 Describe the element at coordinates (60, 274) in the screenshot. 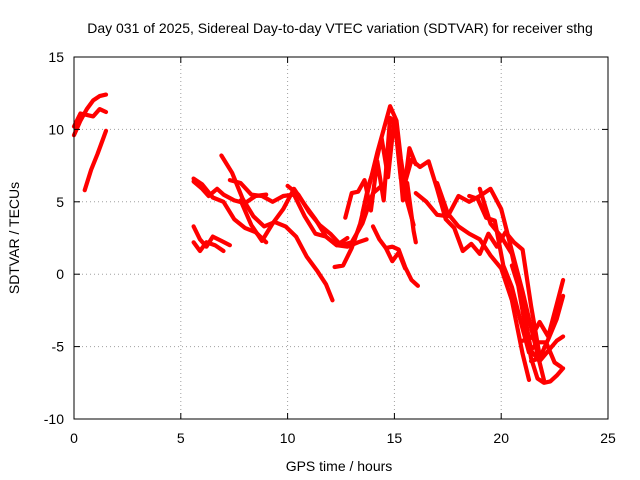

I see `y-tick-label: 0` at that location.